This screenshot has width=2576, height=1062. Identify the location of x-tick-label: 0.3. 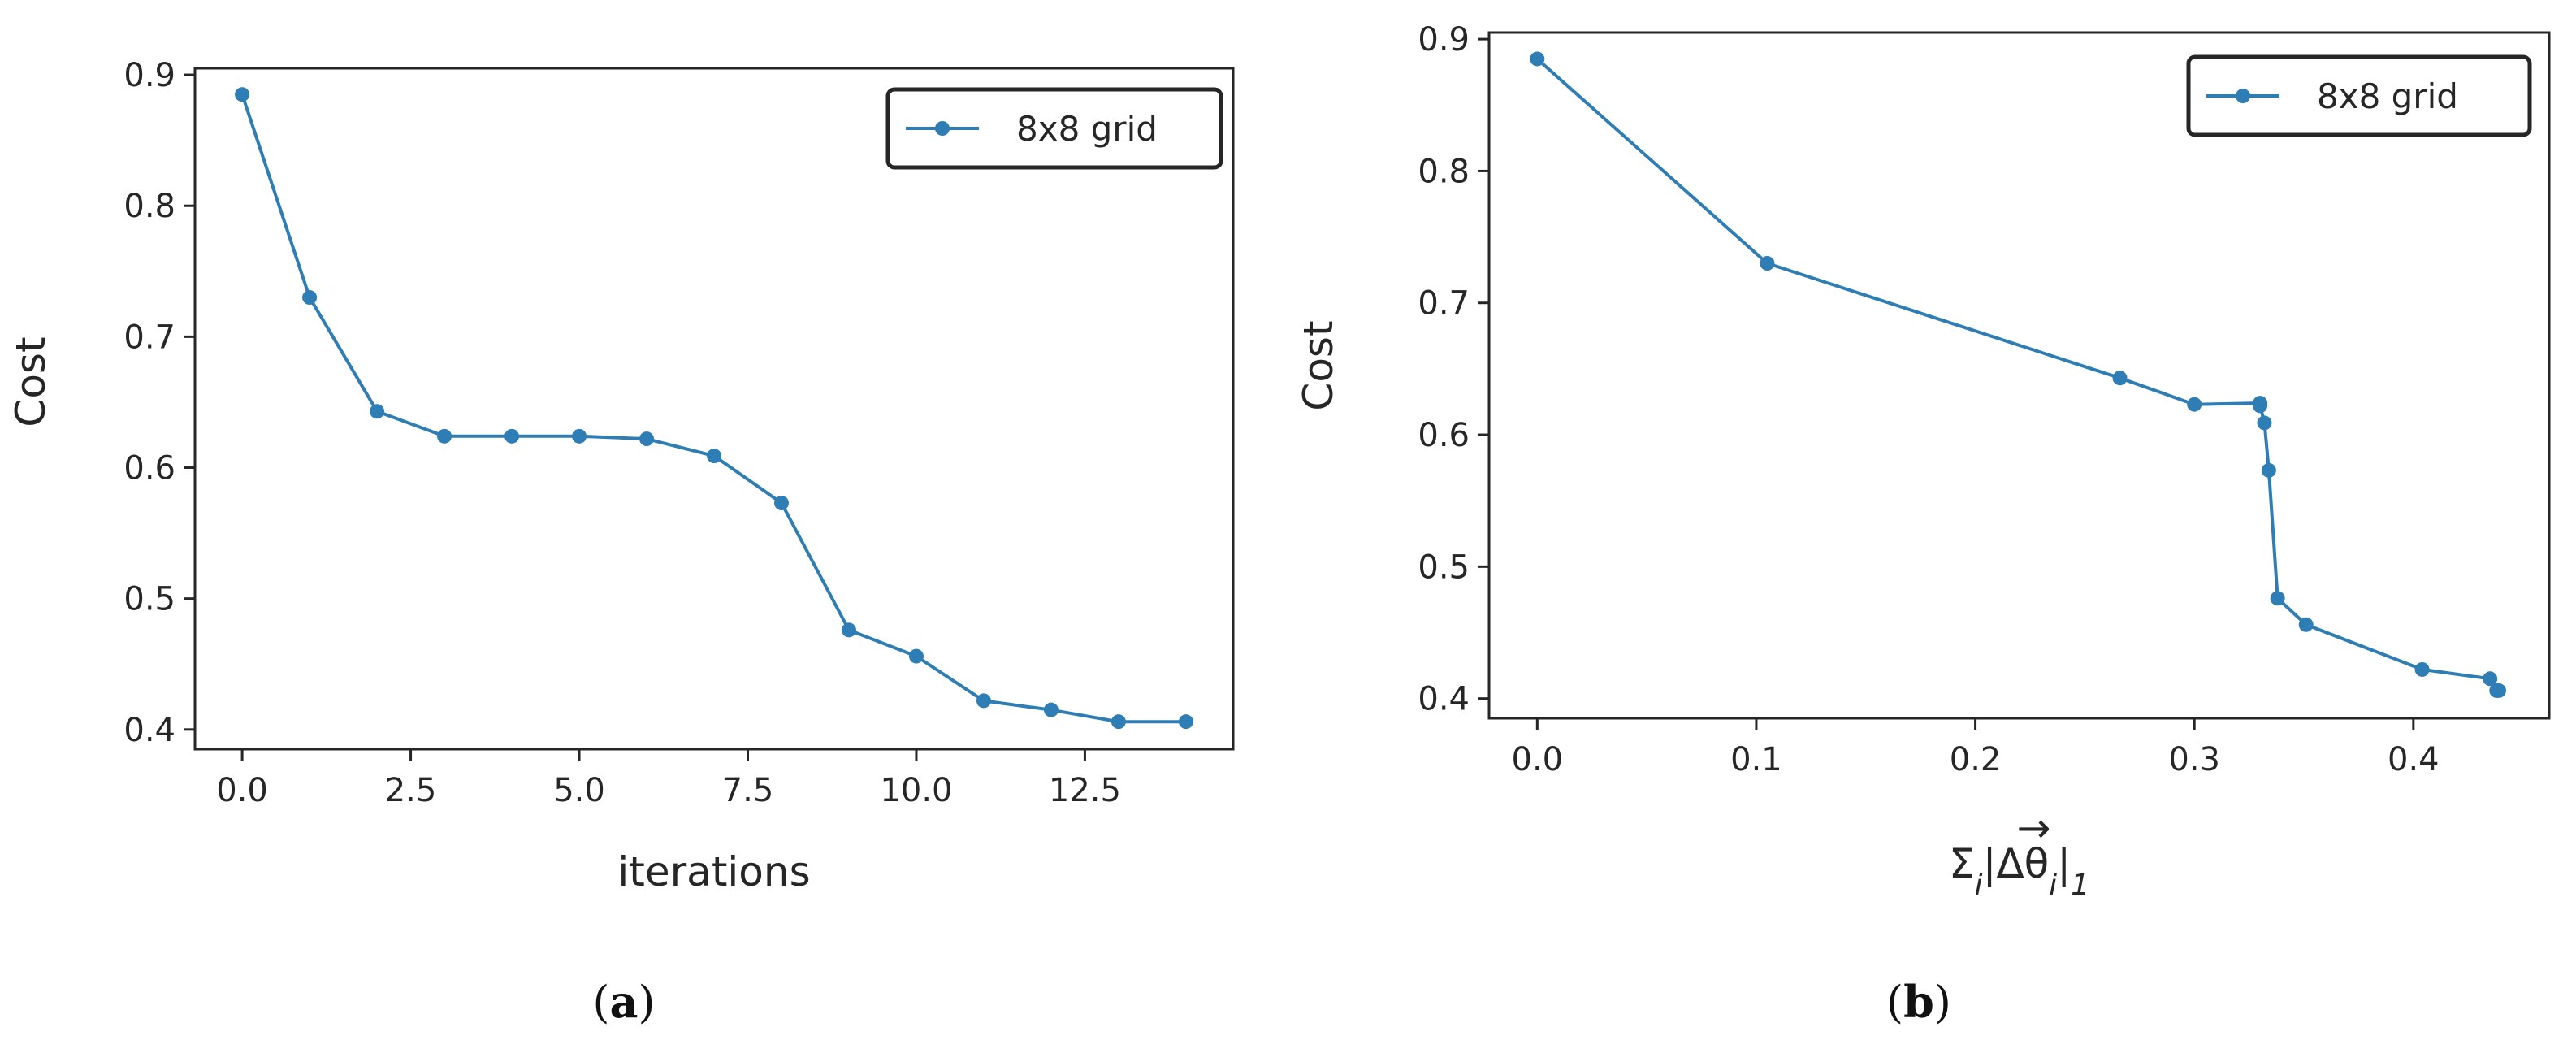
(2194, 759).